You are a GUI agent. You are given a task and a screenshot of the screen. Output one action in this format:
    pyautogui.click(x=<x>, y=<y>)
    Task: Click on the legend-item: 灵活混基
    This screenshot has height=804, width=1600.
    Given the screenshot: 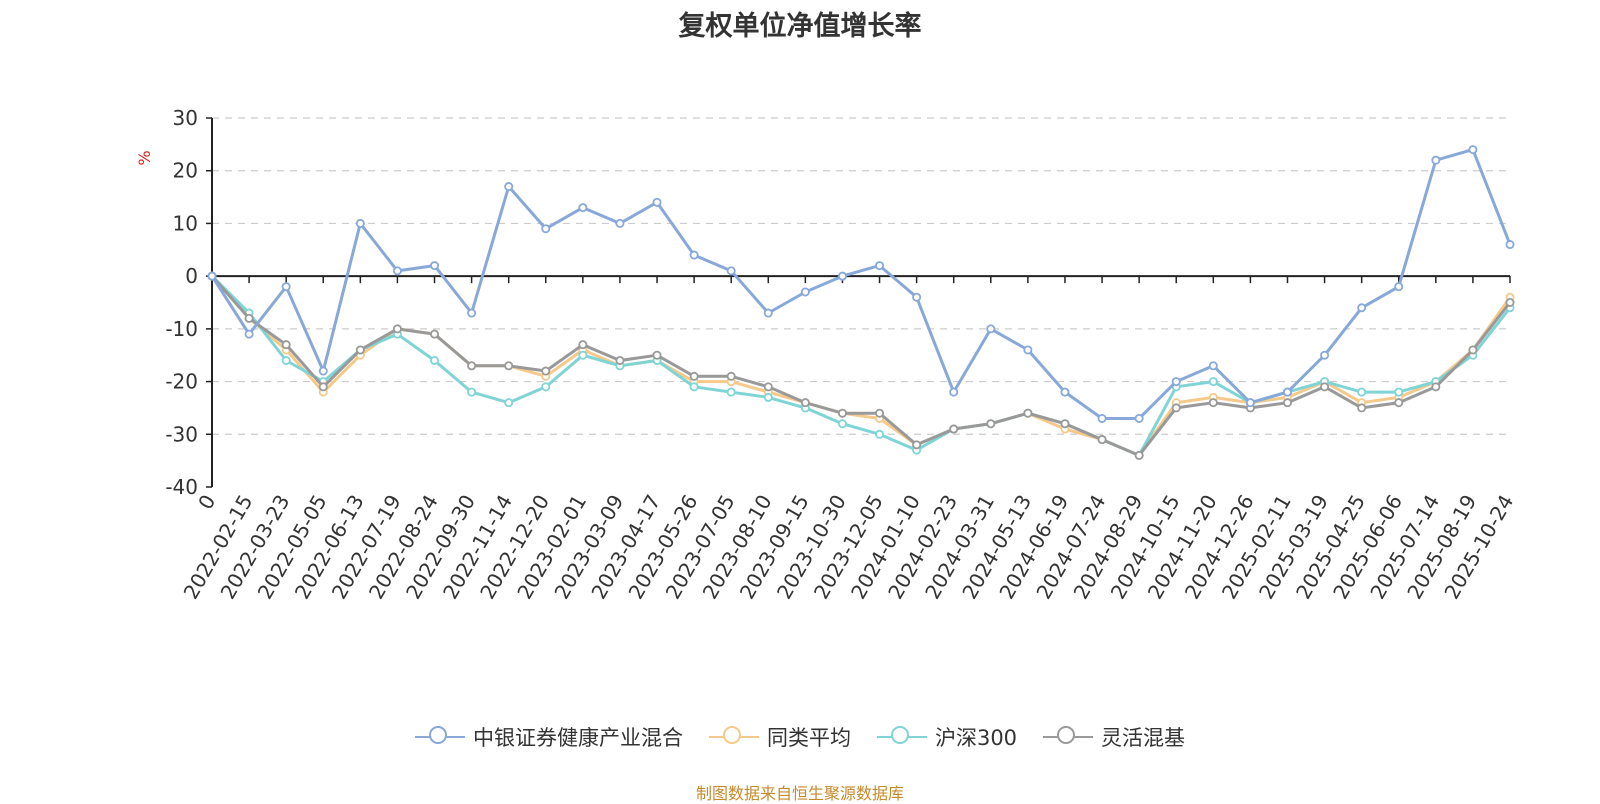 What is the action you would take?
    pyautogui.click(x=1114, y=737)
    